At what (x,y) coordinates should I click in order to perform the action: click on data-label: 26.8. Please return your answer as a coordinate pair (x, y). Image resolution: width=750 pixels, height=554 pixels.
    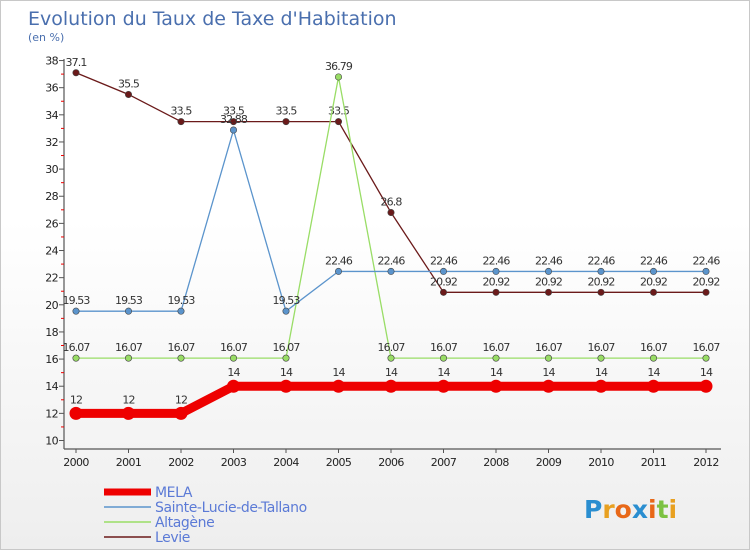
    Looking at the image, I should click on (392, 202).